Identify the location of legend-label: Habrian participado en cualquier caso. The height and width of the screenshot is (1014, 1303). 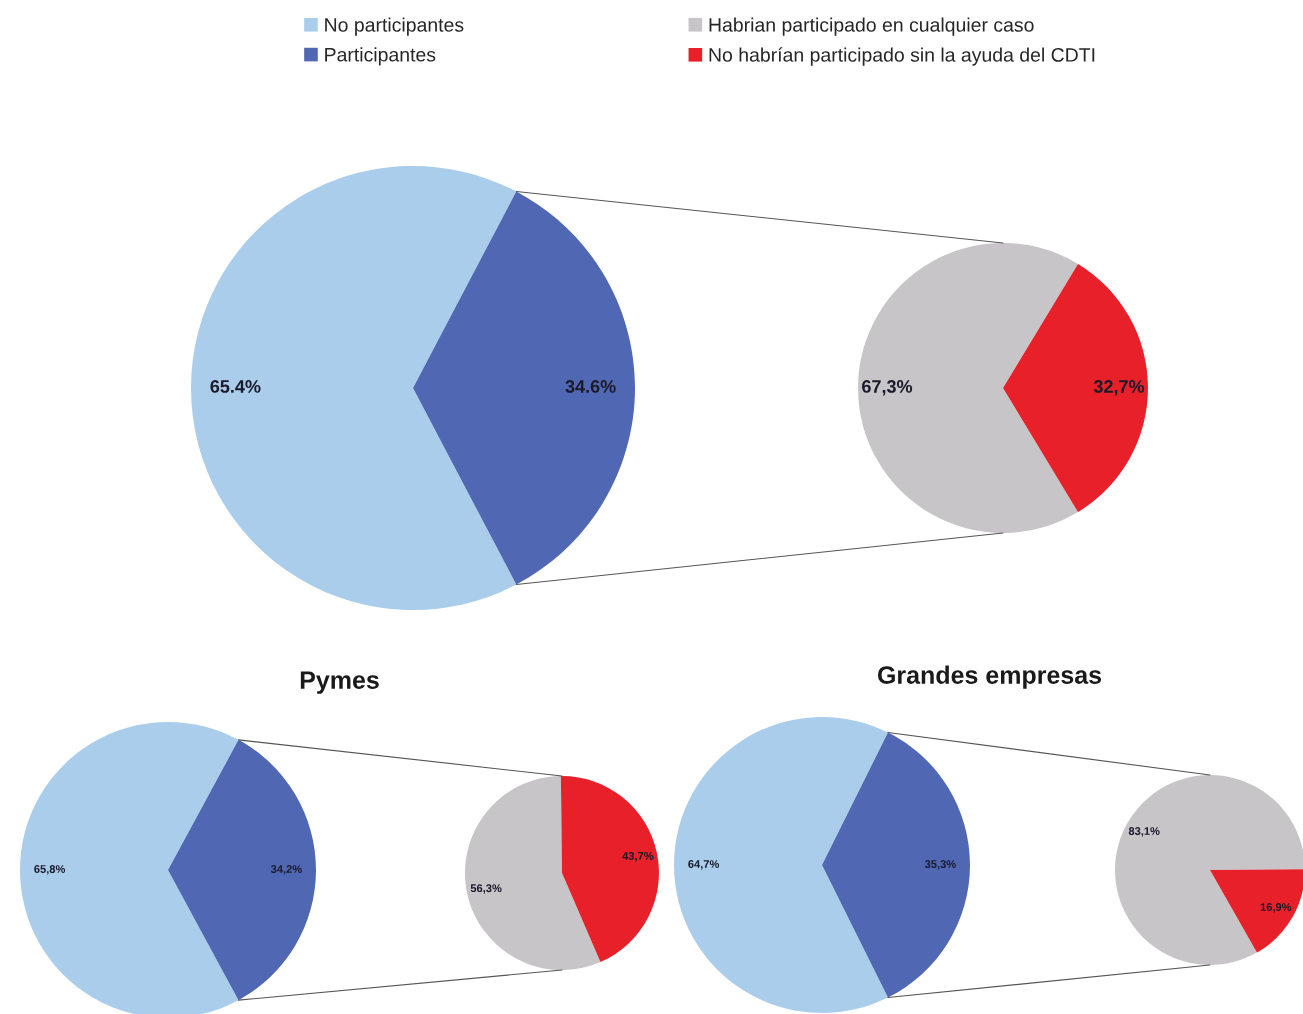
(871, 26).